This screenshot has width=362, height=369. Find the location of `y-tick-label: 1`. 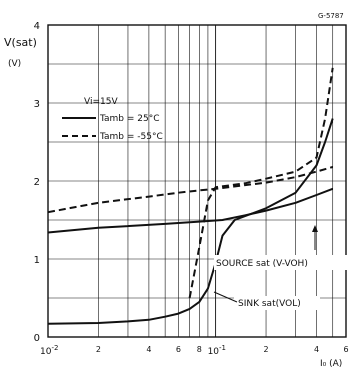

y-tick-label: 1 is located at coordinates (37, 260).